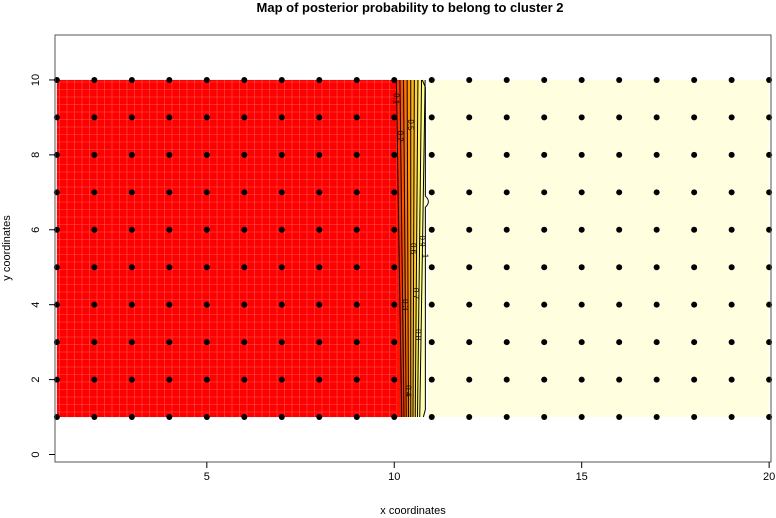 Image resolution: width=776 pixels, height=518 pixels. What do you see at coordinates (407, 391) in the screenshot?
I see `contour-label: 0.4` at bounding box center [407, 391].